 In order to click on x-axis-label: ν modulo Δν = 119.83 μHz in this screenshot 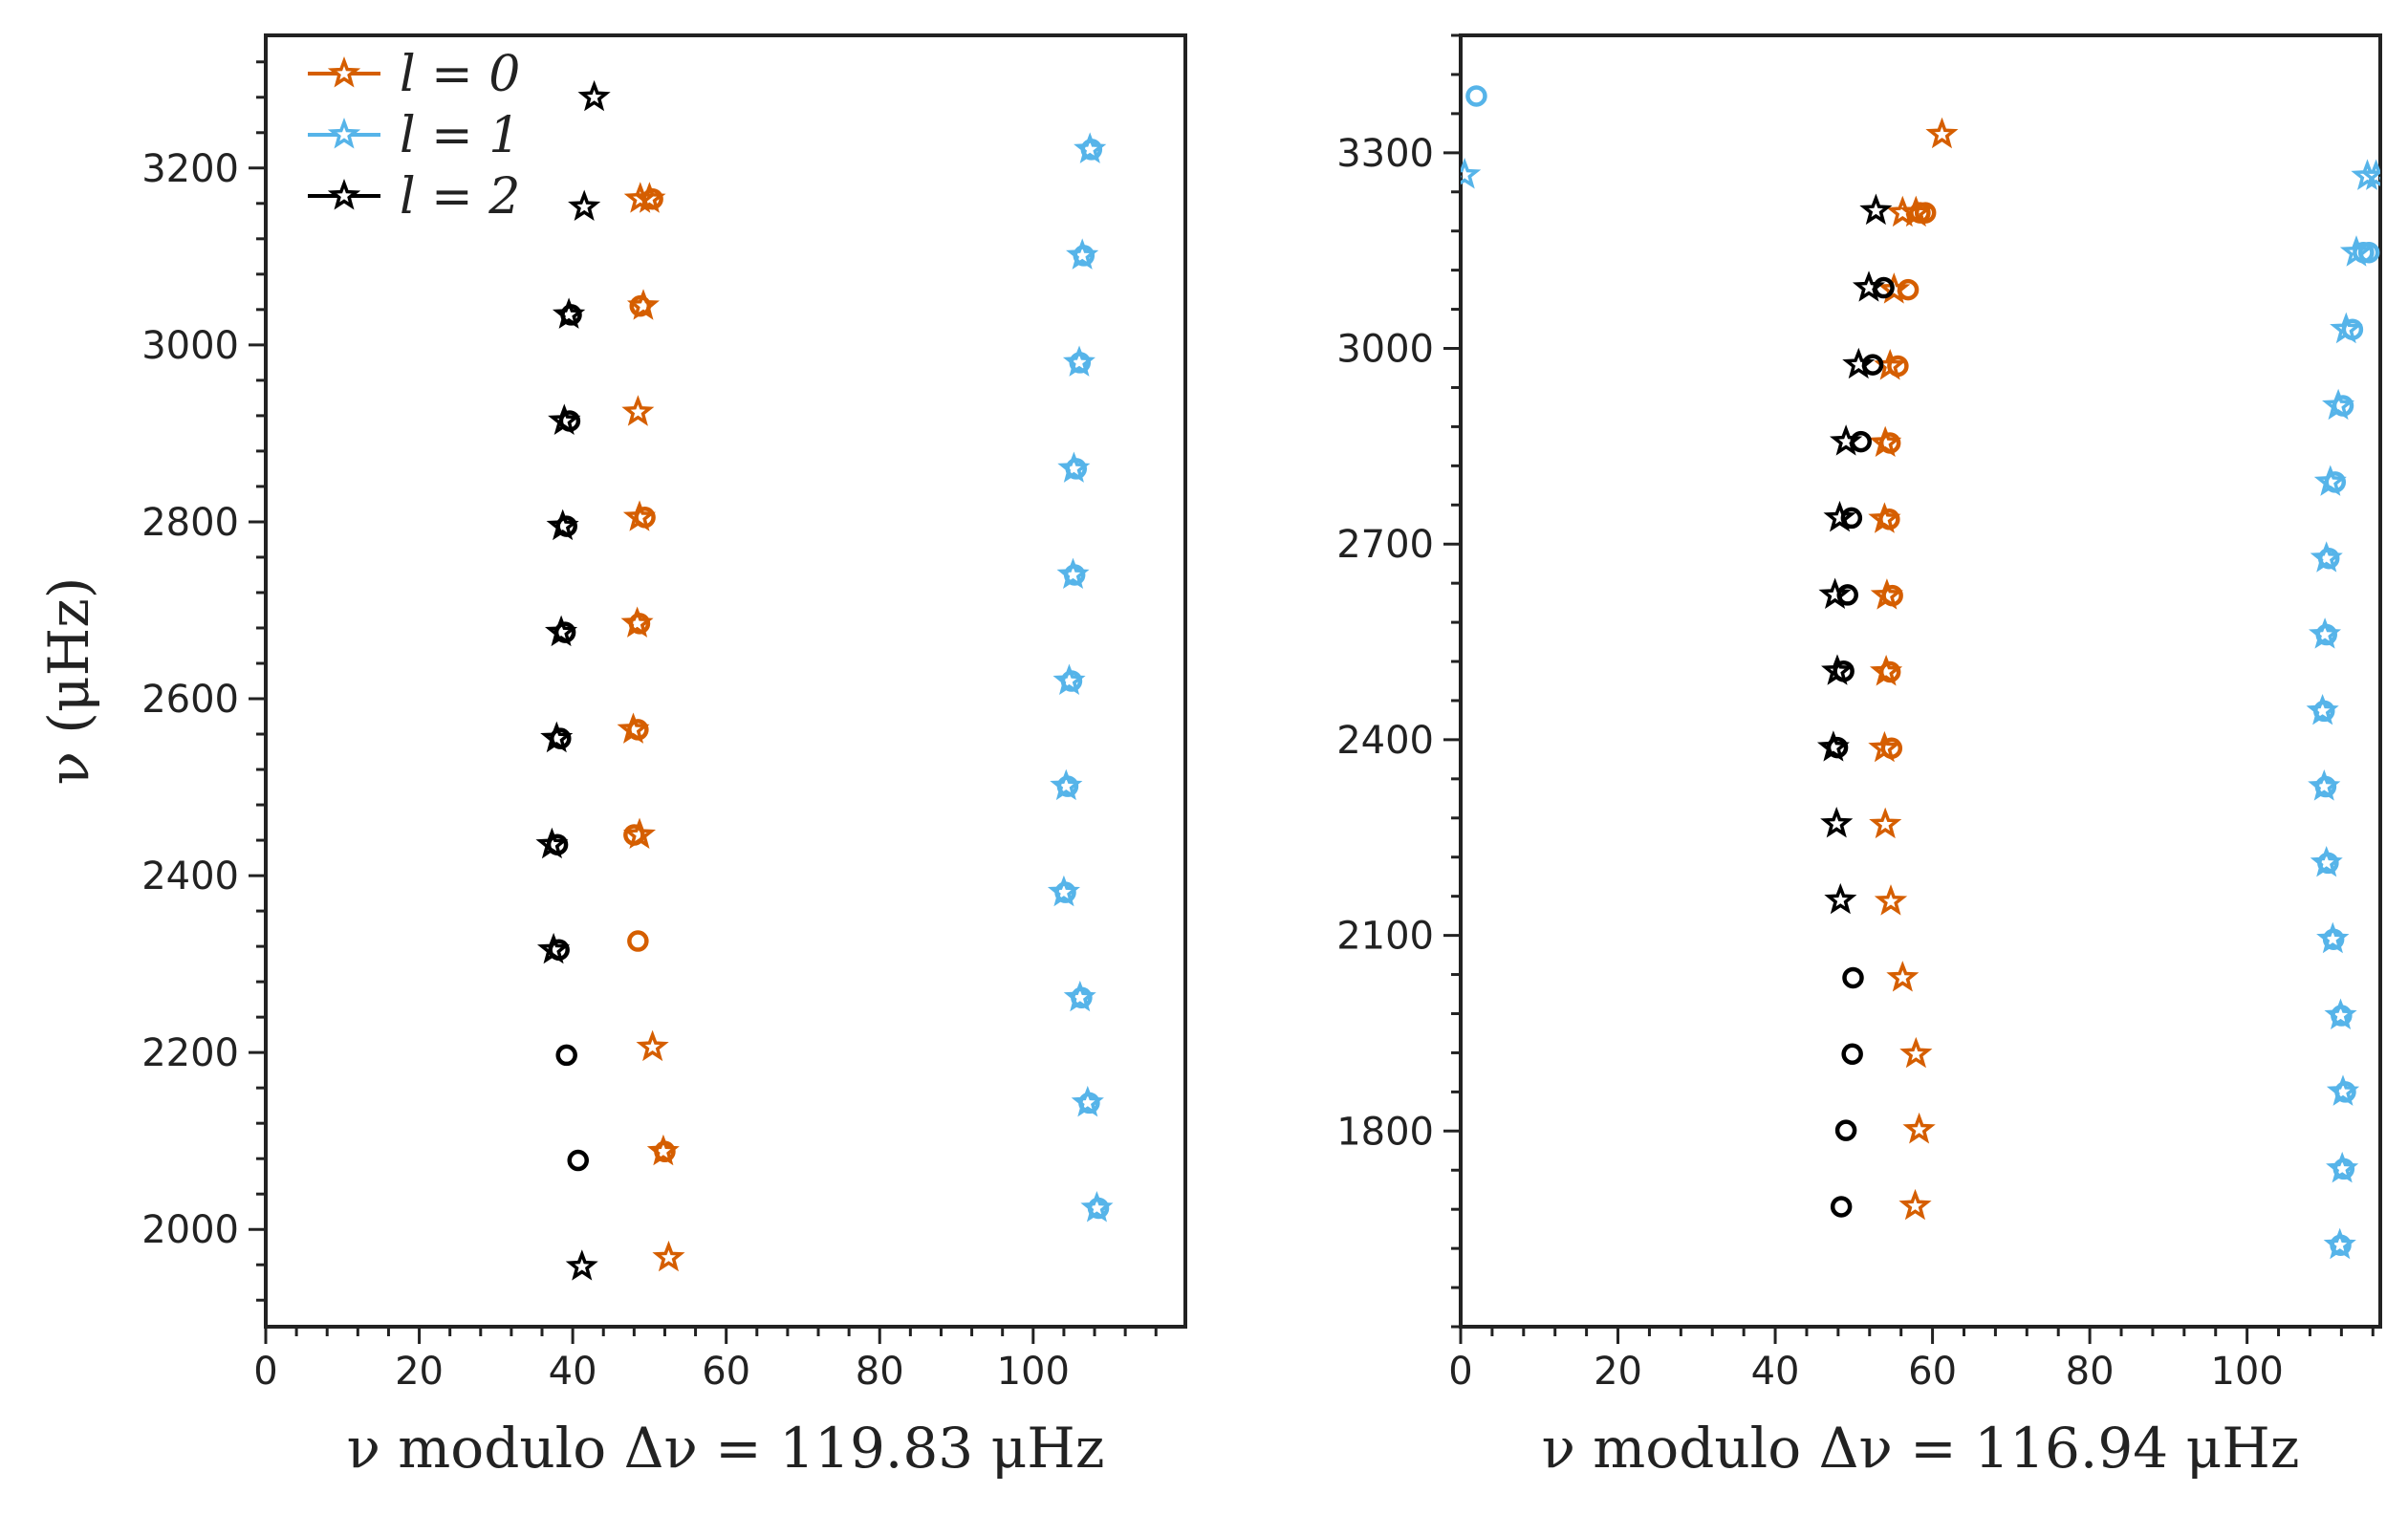, I will do `click(726, 1448)`.